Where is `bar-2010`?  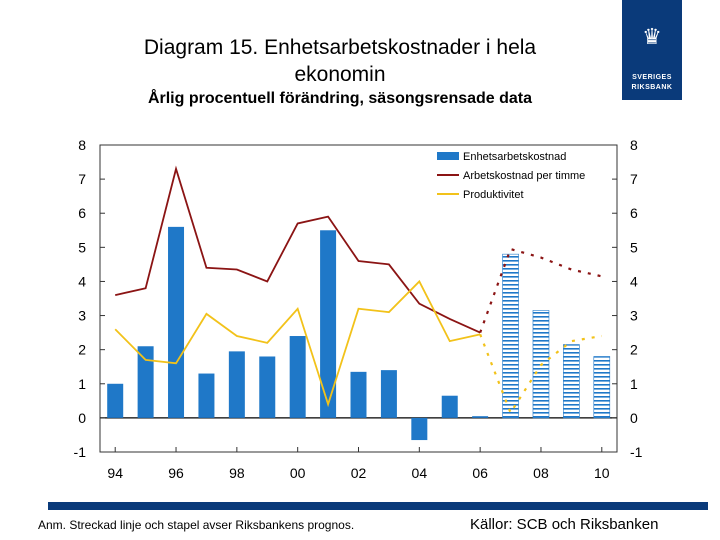
bar-2010 is located at coordinates (602, 387).